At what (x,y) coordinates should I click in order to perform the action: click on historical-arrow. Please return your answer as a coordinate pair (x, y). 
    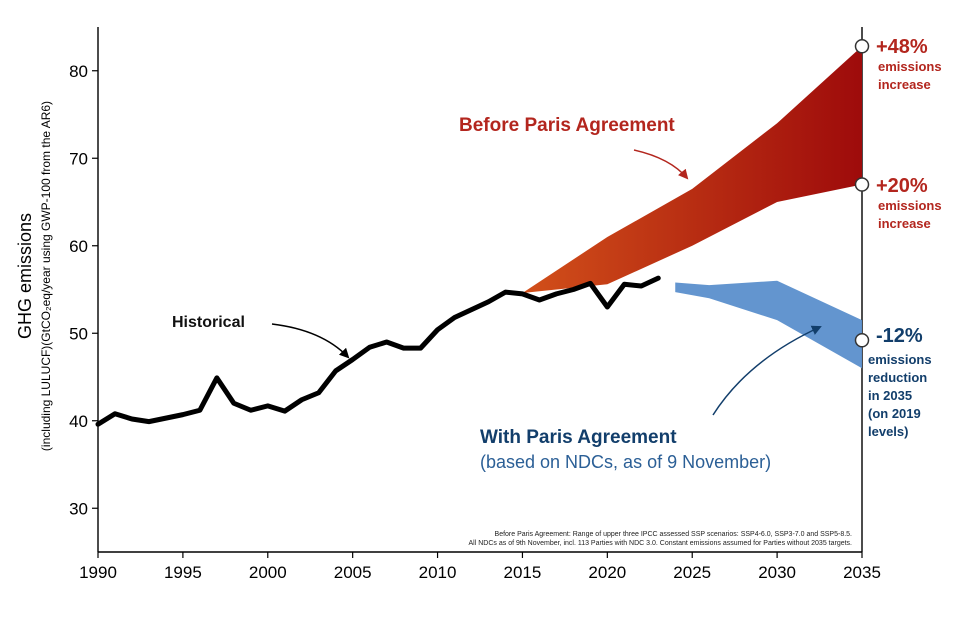
    Looking at the image, I should click on (310, 341).